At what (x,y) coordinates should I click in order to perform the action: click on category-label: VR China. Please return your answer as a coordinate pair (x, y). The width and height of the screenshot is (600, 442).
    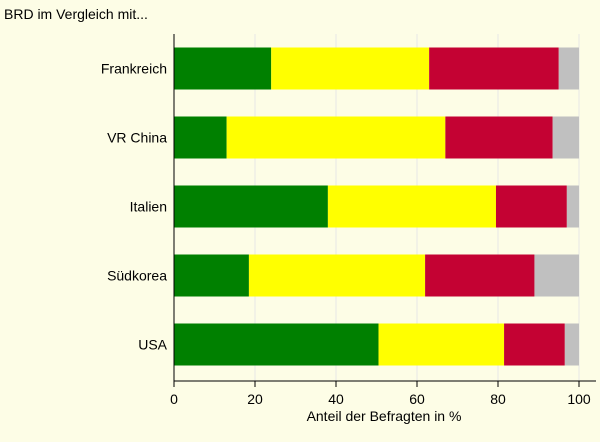
    Looking at the image, I should click on (137, 138).